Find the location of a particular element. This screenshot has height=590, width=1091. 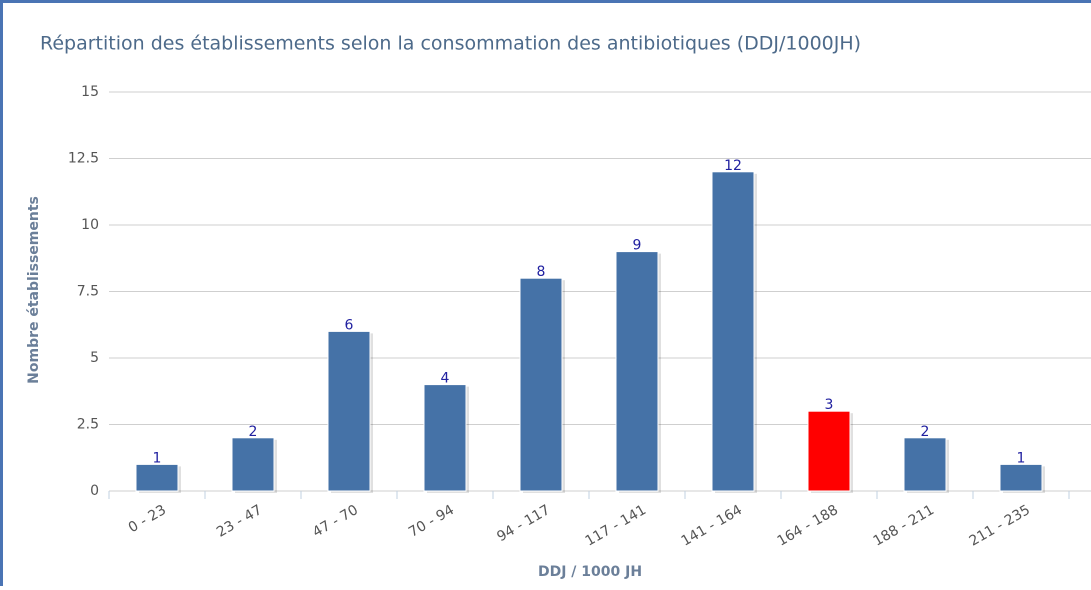

data-label: 4 is located at coordinates (445, 379).